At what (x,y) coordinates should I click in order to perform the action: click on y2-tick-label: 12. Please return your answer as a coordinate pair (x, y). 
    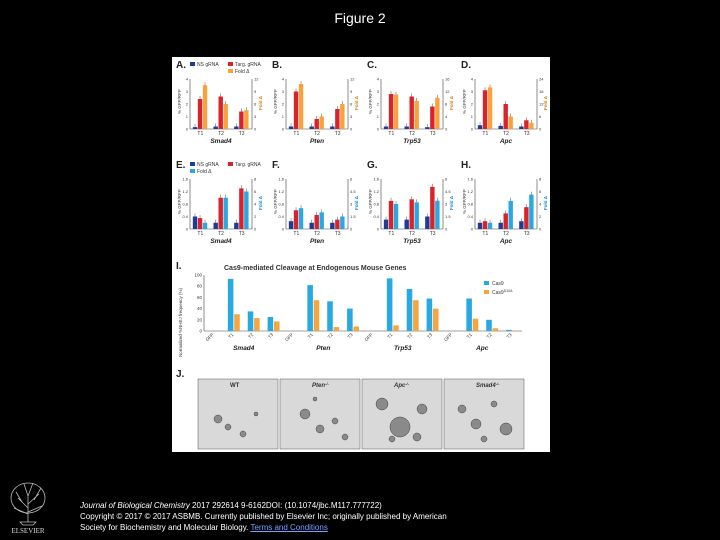
    Looking at the image, I should click on (541, 104).